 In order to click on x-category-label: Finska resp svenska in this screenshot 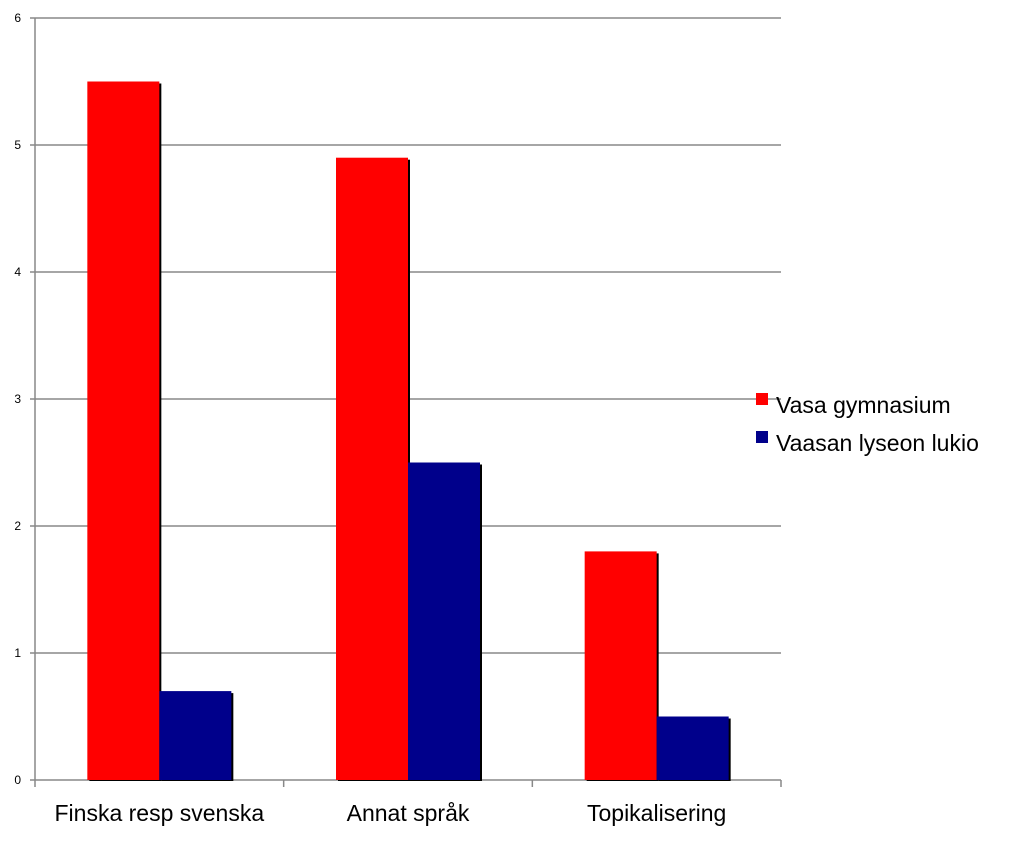, I will do `click(160, 813)`.